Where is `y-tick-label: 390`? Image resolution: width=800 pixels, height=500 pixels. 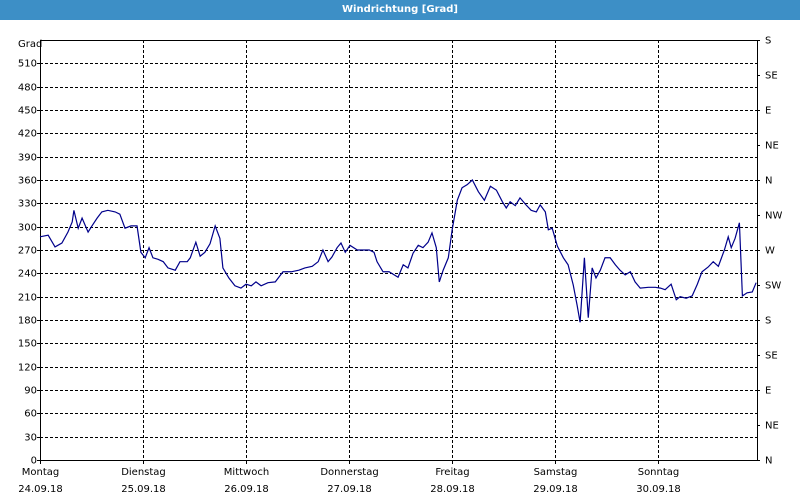 y-tick-label: 390 is located at coordinates (27, 158).